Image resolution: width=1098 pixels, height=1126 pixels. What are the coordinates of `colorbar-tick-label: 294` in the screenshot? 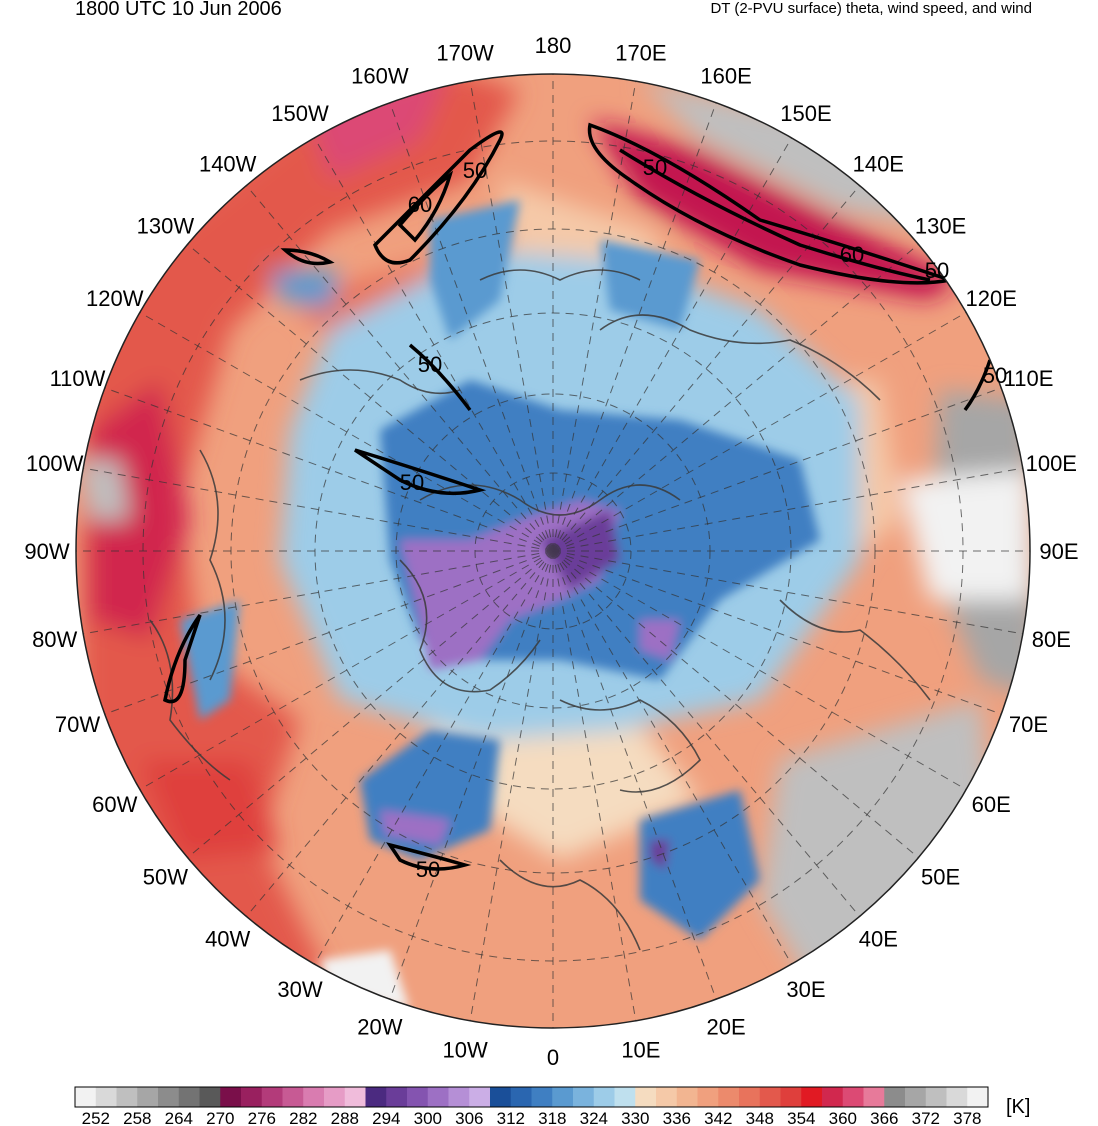 It's located at (386, 1117).